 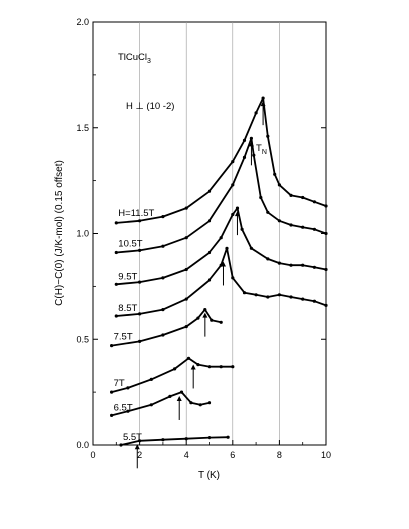 What do you see at coordinates (119, 383) in the screenshot?
I see `series-label-7t: 7T` at bounding box center [119, 383].